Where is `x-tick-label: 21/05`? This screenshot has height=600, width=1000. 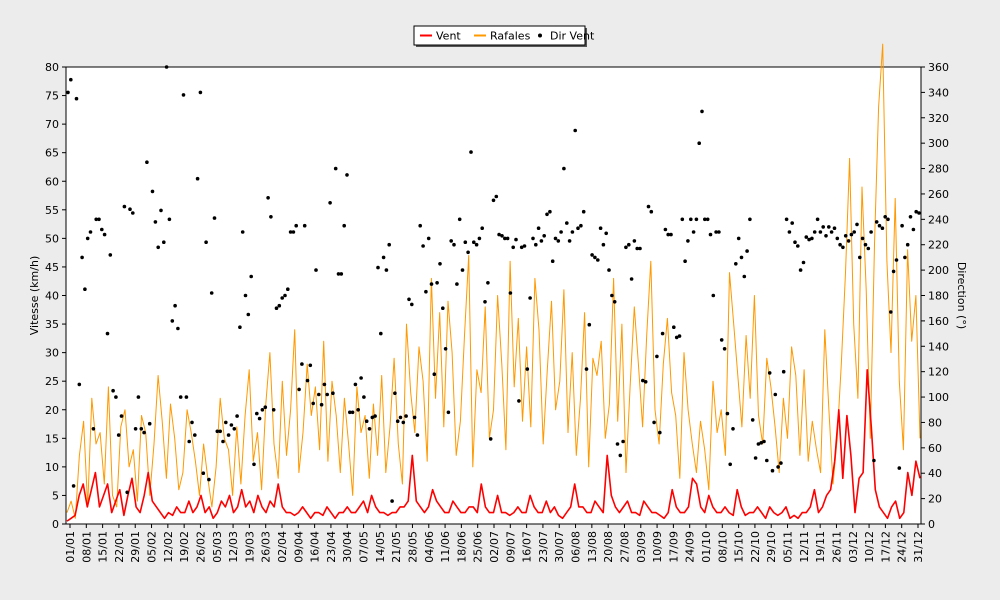 x-tick-label: 21/05 is located at coordinates (396, 547).